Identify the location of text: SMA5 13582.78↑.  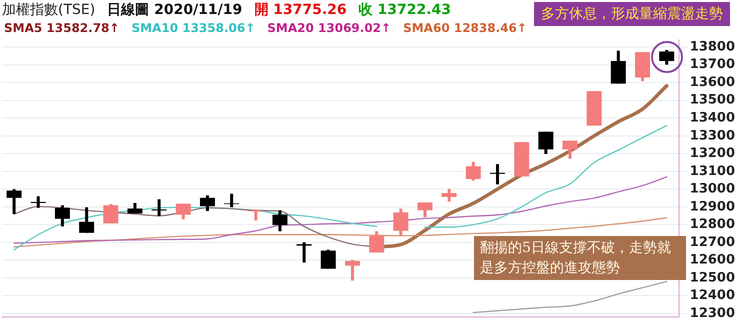
(62, 28).